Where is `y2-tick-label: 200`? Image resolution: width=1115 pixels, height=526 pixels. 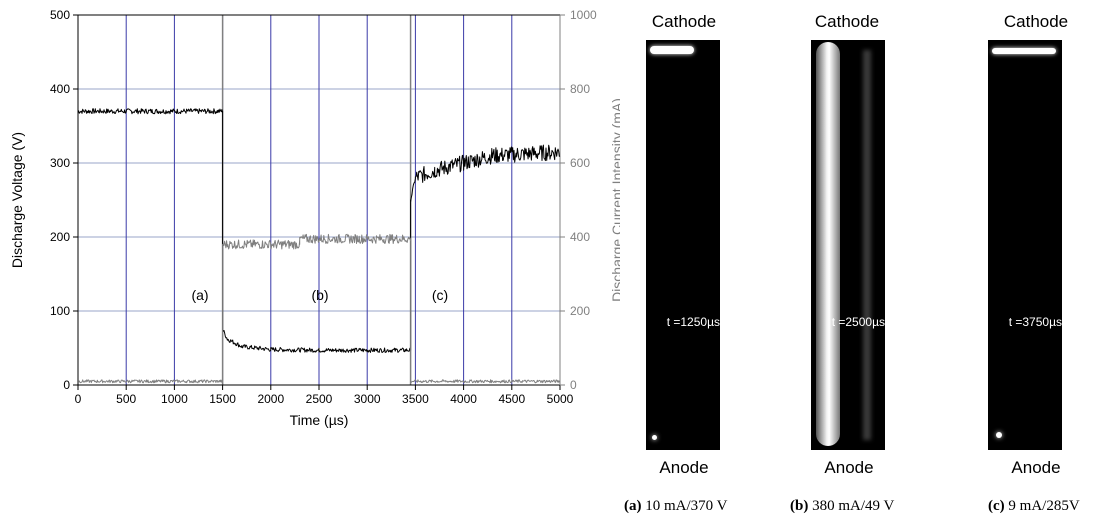
y2-tick-label: 200 is located at coordinates (580, 311).